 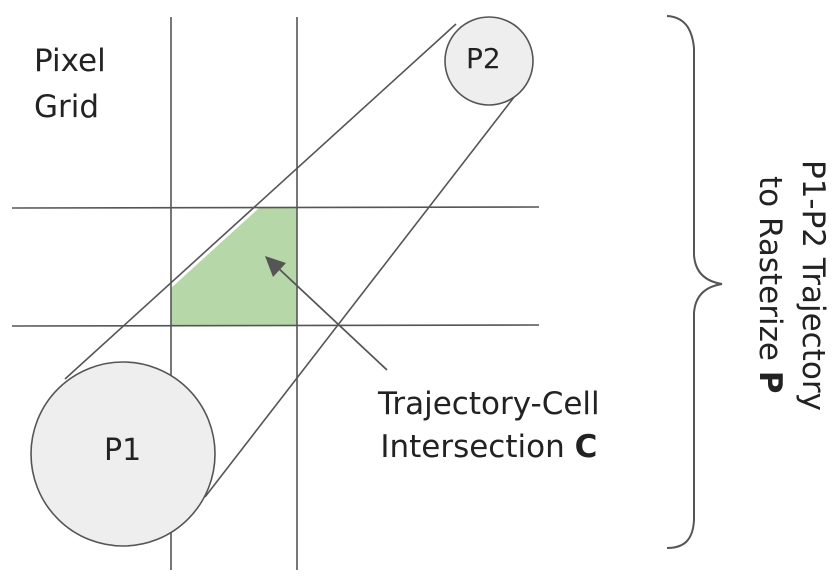 I want to click on trajectory-symbol: P, so click(x=770, y=382).